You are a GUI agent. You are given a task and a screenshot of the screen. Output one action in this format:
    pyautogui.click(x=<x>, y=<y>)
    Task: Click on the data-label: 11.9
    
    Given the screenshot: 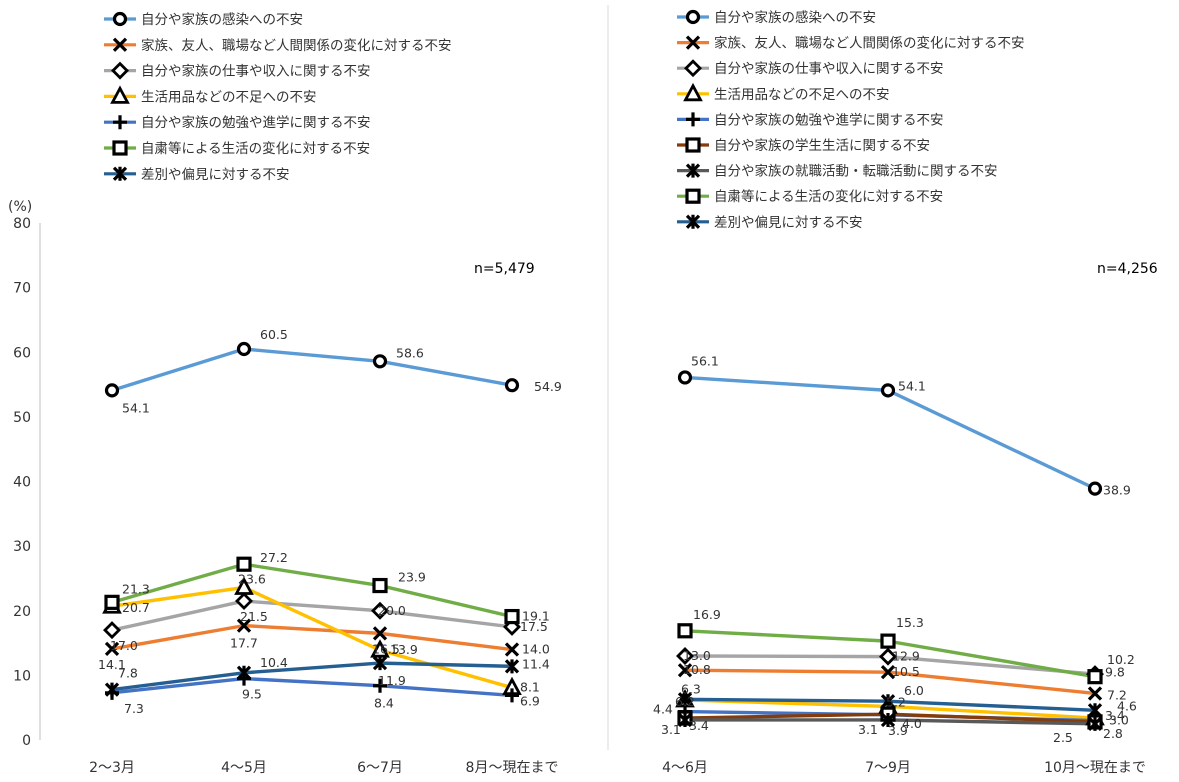 What is the action you would take?
    pyautogui.click(x=392, y=680)
    